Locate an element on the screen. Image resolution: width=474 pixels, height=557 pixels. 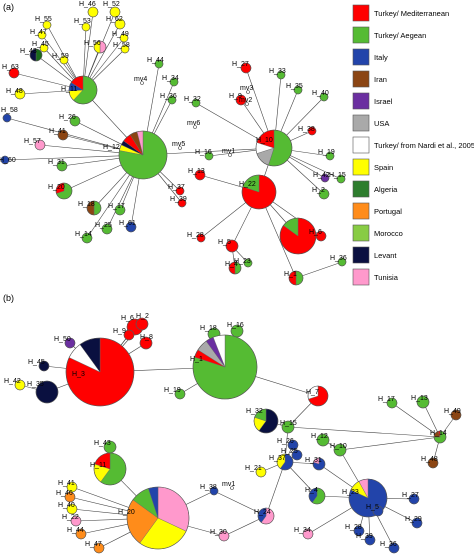
haplotype-label: H_12 is located at coordinates (319, 436).